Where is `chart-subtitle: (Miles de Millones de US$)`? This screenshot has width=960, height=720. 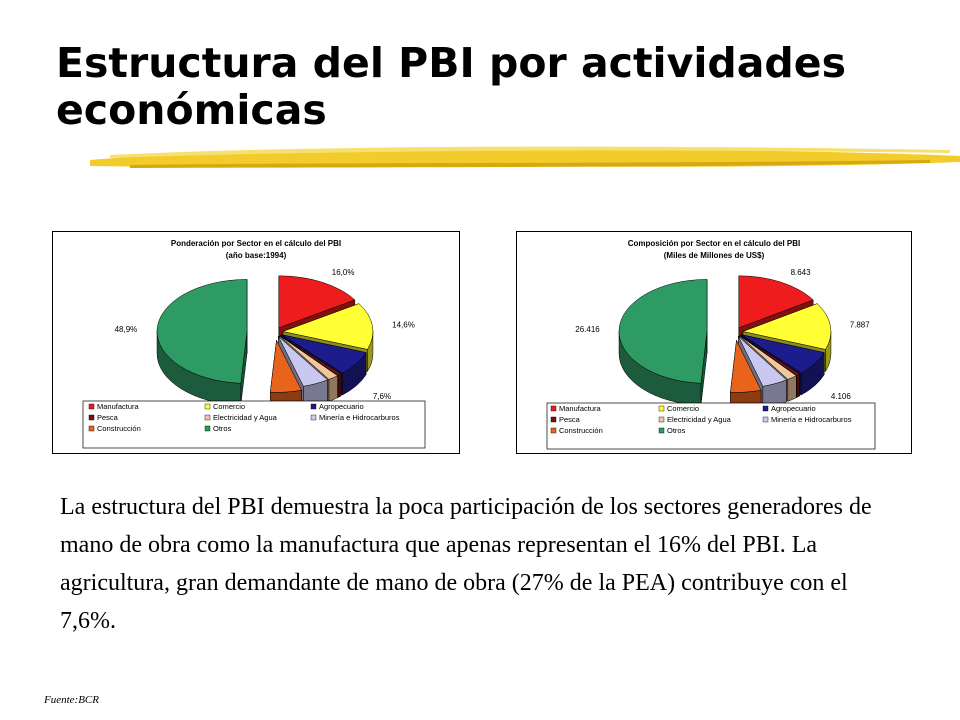
chart-subtitle: (Miles de Millones de US$) is located at coordinates (714, 255).